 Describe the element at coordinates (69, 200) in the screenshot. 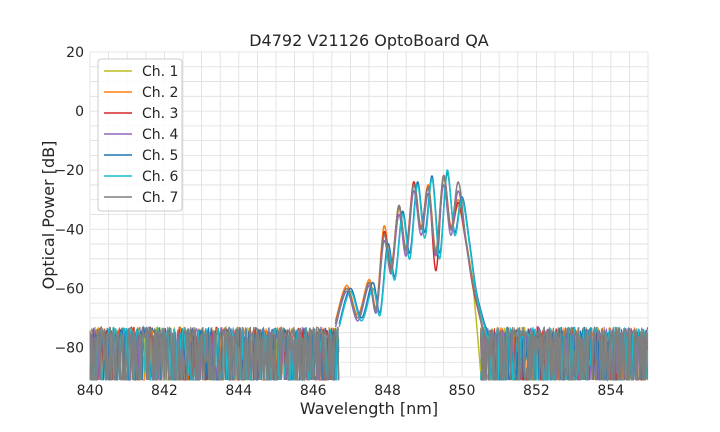

I see `y-tick-labels: 20 0 −20 −40 −60 −80` at that location.